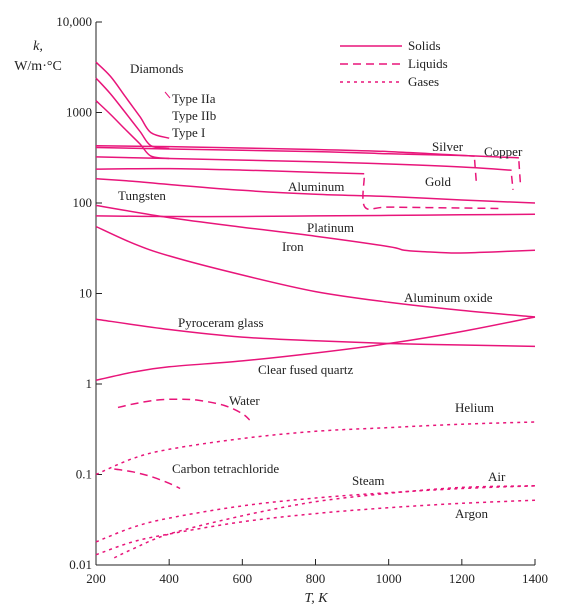 Image resolution: width=588 pixels, height=610 pixels. Describe the element at coordinates (221, 322) in the screenshot. I see `label-pyroceram-glass: Pyroceram glass` at that location.